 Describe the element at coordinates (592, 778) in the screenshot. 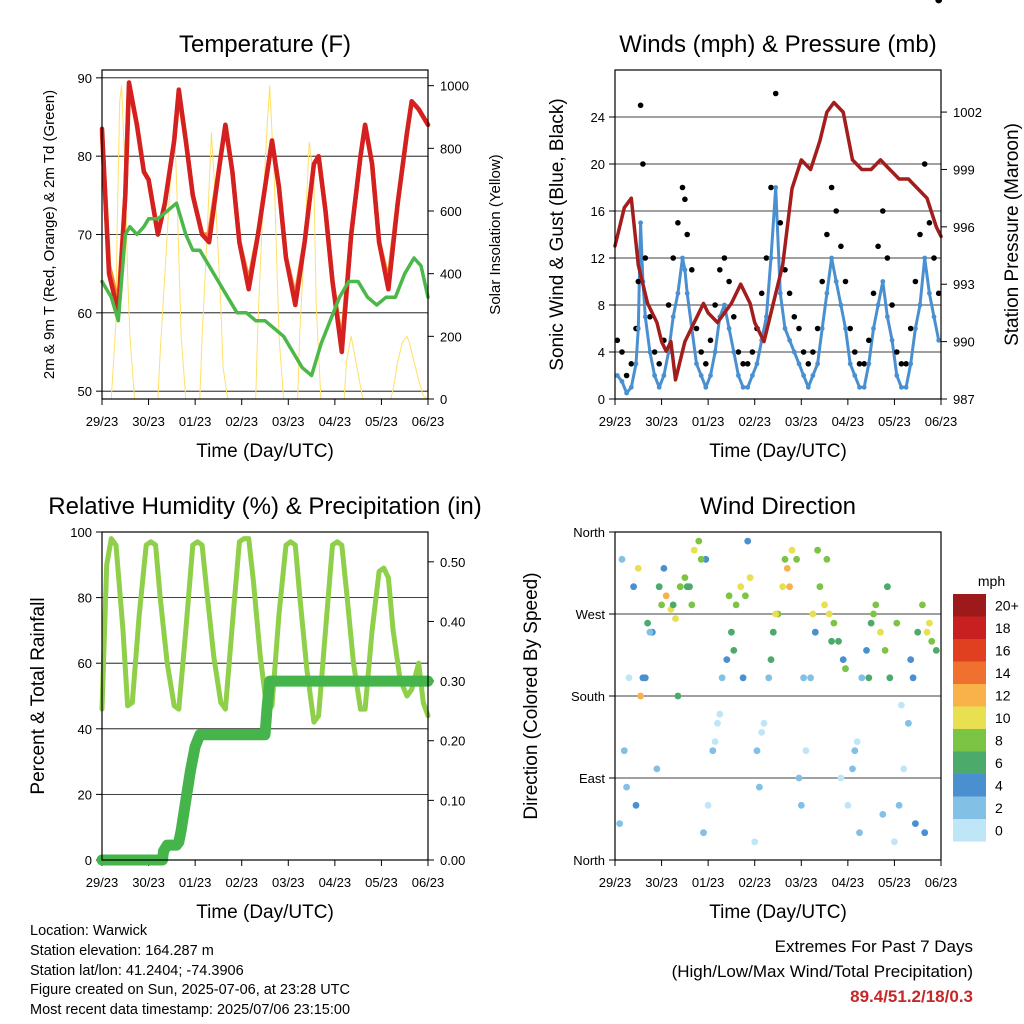

I see `y-tick-label: East` at that location.